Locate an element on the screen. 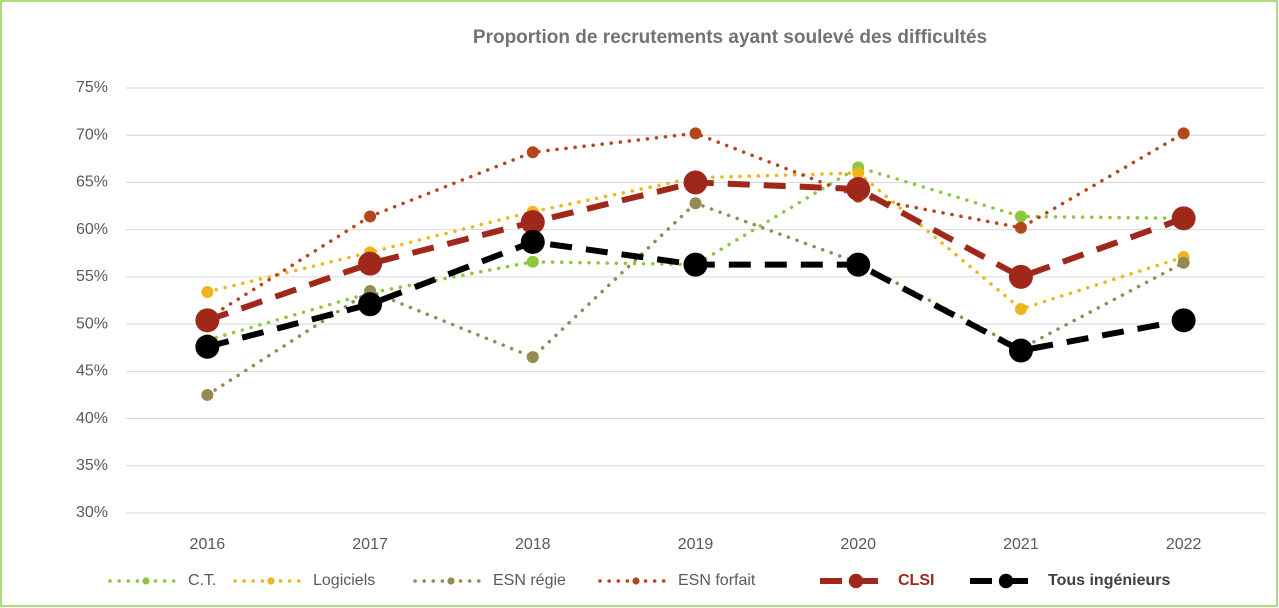 This screenshot has height=608, width=1279. y-tick-label: 75% is located at coordinates (92, 87).